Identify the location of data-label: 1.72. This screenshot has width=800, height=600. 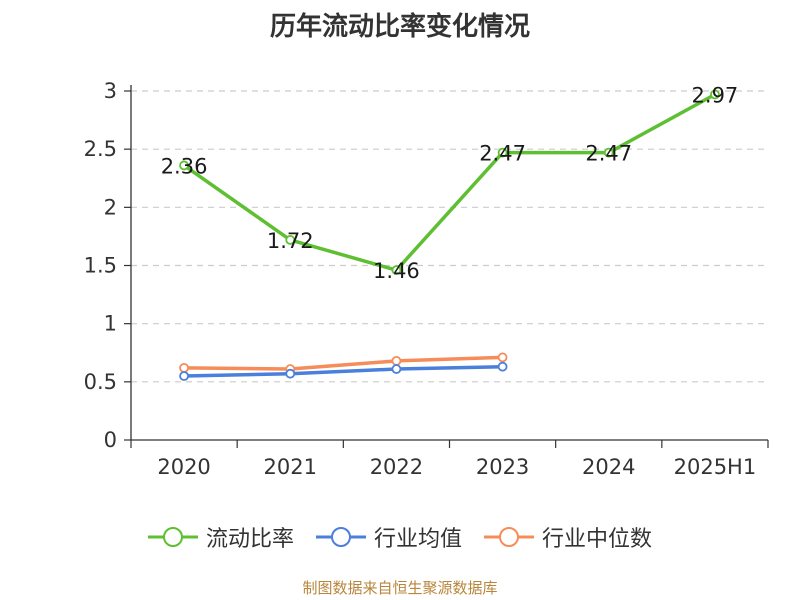
(290, 241).